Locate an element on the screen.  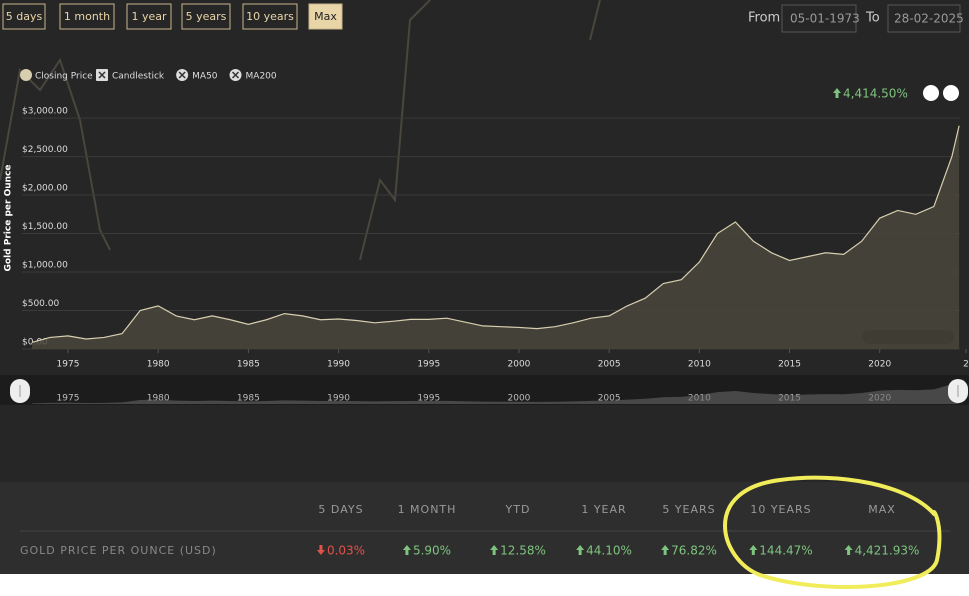
range-label: 5 days is located at coordinates (24, 16).